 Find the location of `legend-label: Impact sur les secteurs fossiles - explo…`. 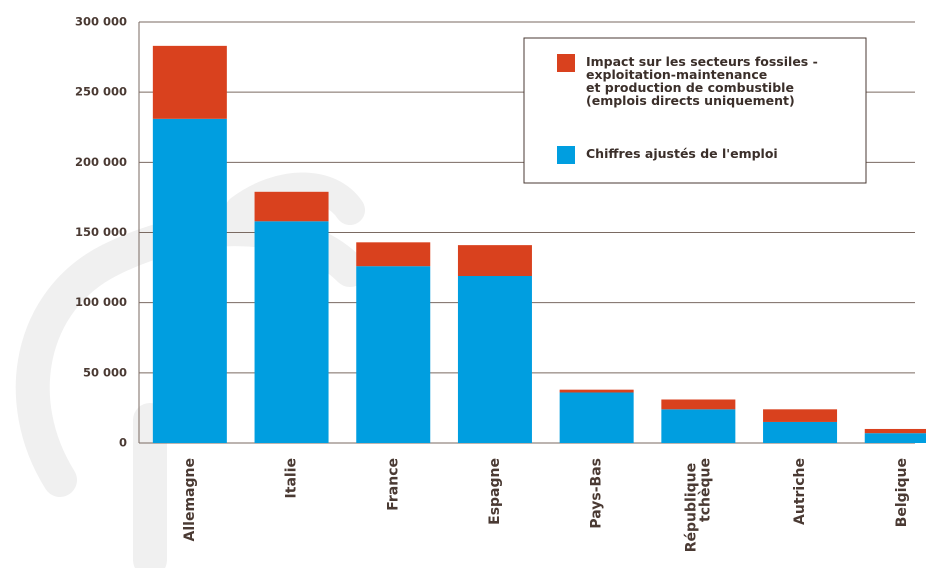

legend-label: Impact sur les secteurs fossiles - explo… is located at coordinates (704, 81).